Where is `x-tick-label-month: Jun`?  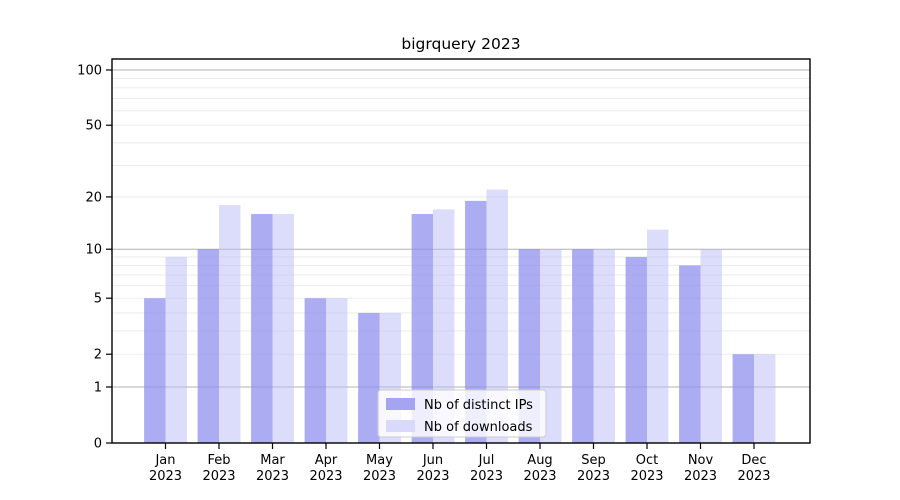
x-tick-label-month: Jun is located at coordinates (432, 460).